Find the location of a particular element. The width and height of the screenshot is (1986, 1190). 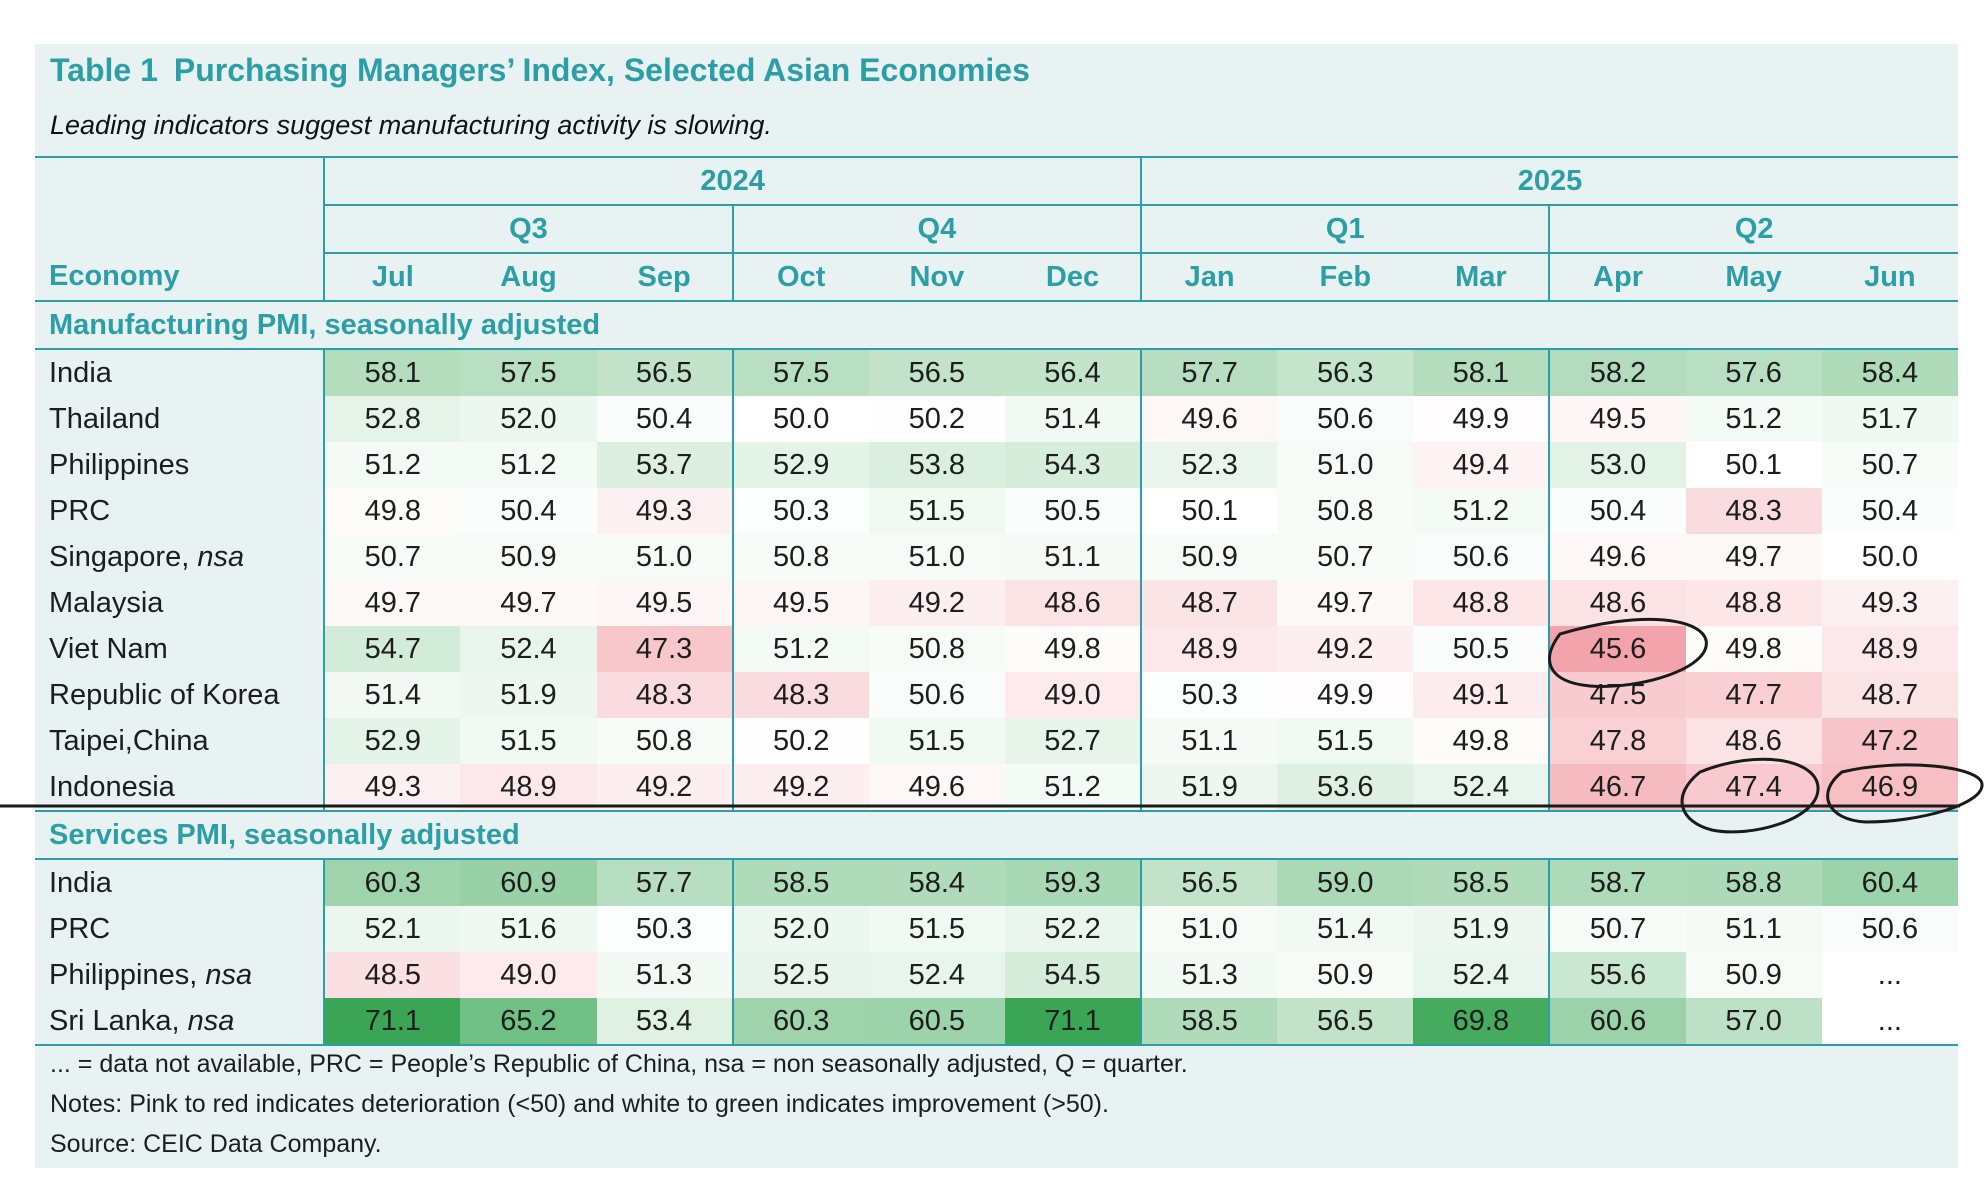

pmi-value-cell: 57.0 is located at coordinates (1753, 1022).